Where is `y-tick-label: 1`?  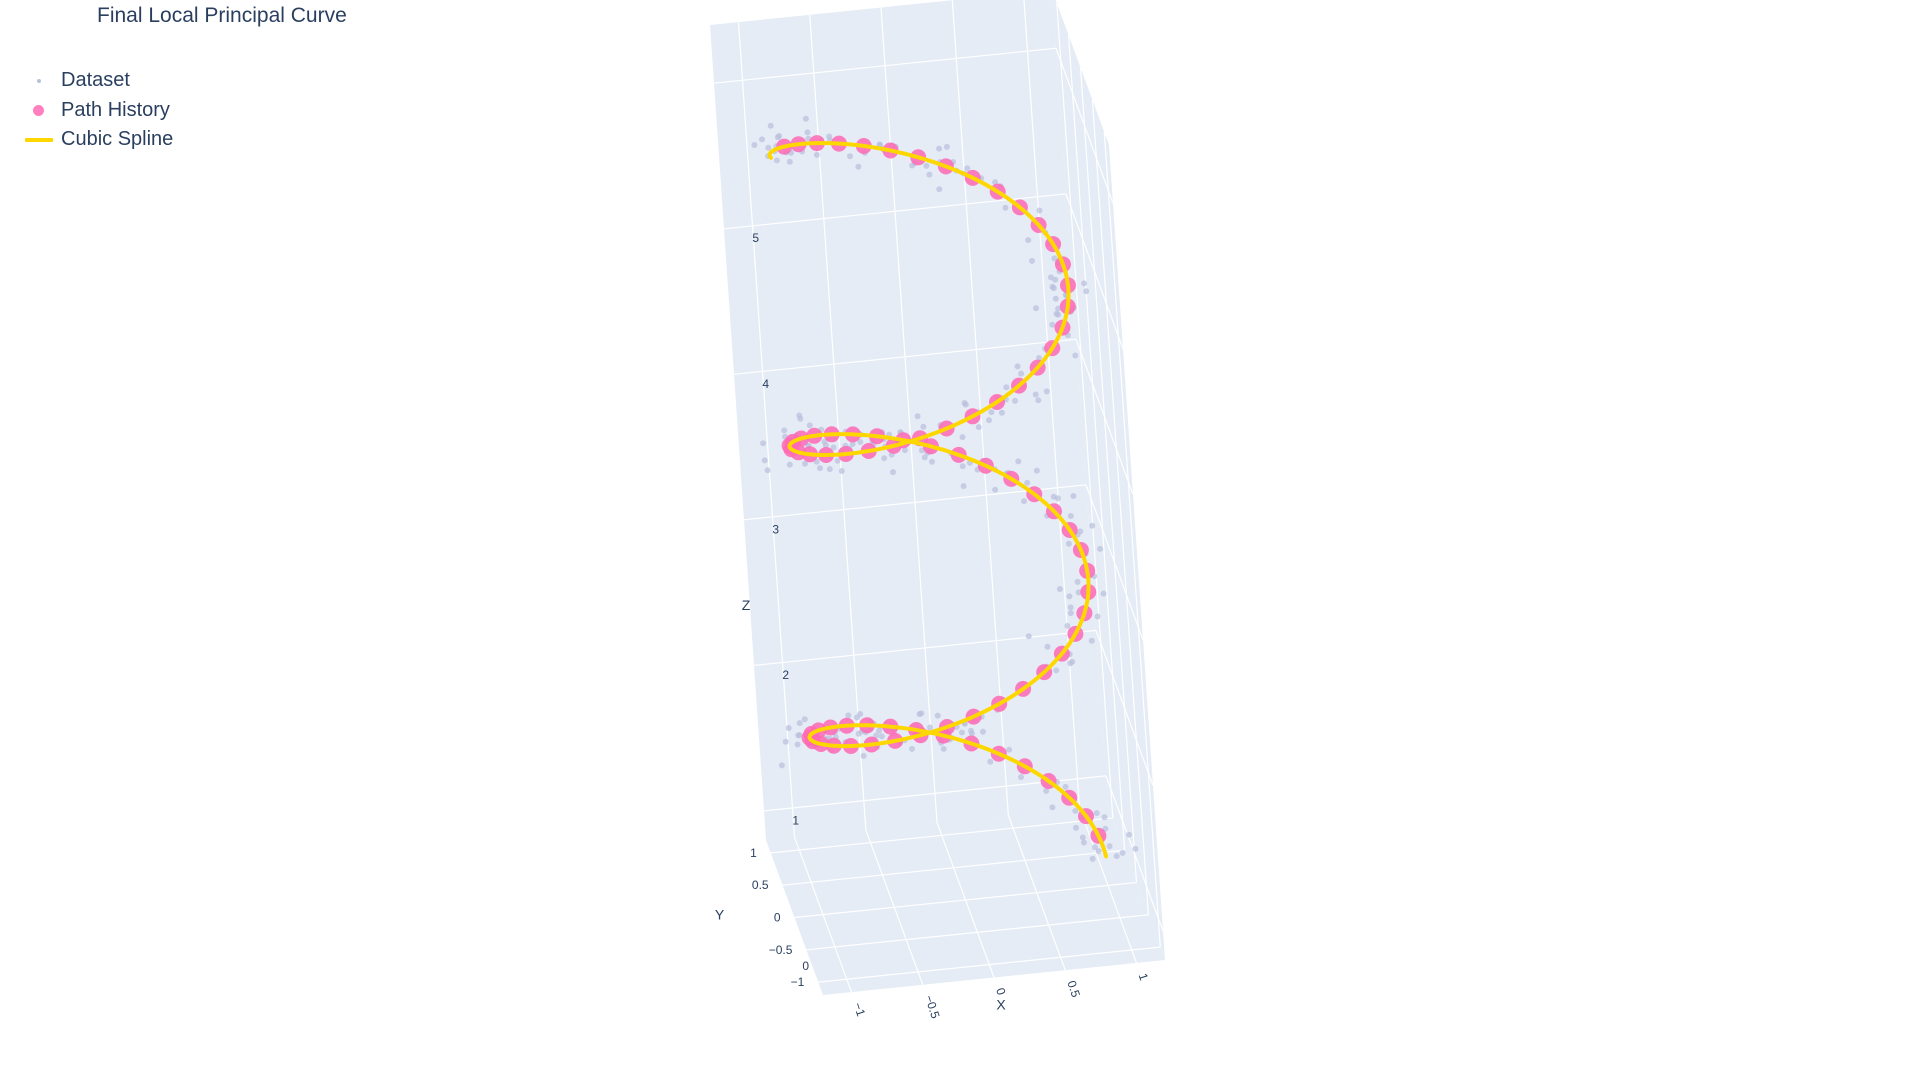 y-tick-label: 1 is located at coordinates (753, 853).